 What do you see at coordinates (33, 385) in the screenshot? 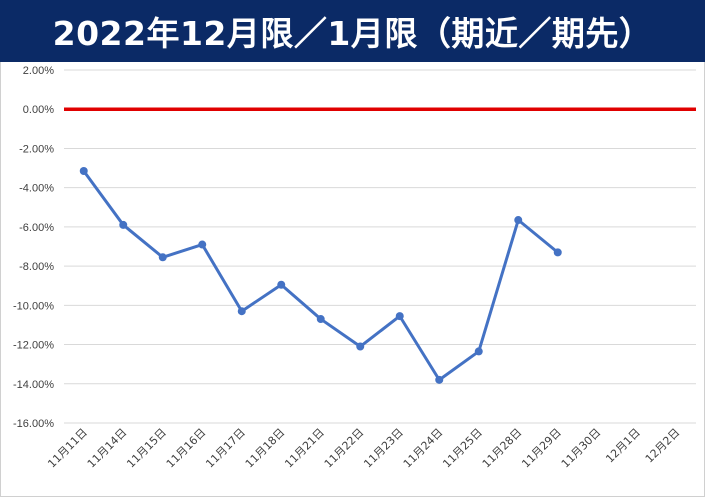
I see `y-tick-label: -14.00%` at bounding box center [33, 385].